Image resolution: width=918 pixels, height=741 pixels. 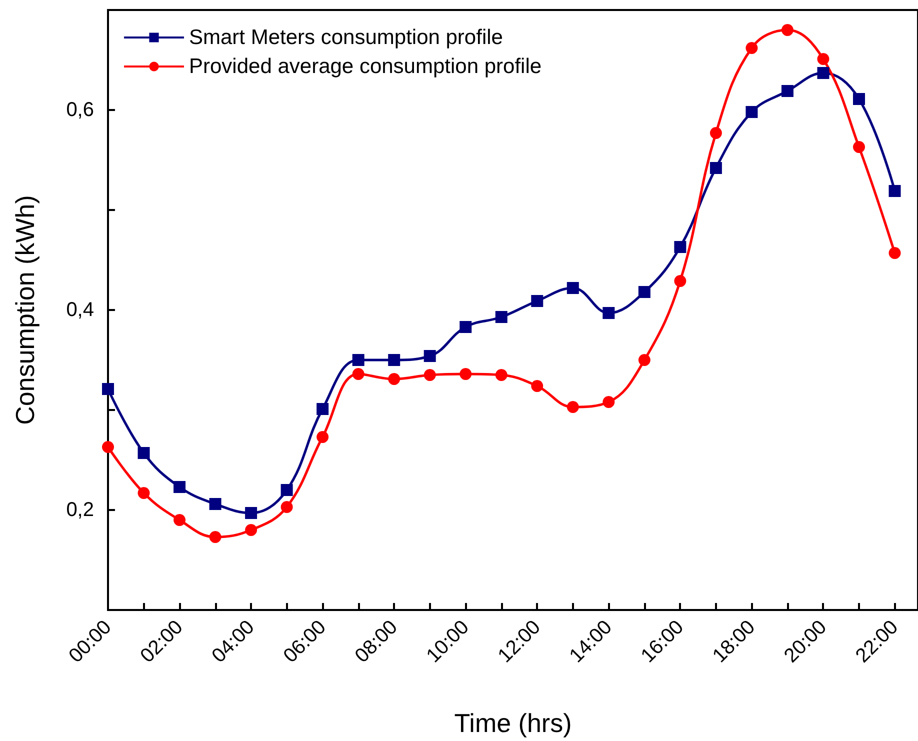 I want to click on y-tick-label: 0,2, so click(x=80, y=510).